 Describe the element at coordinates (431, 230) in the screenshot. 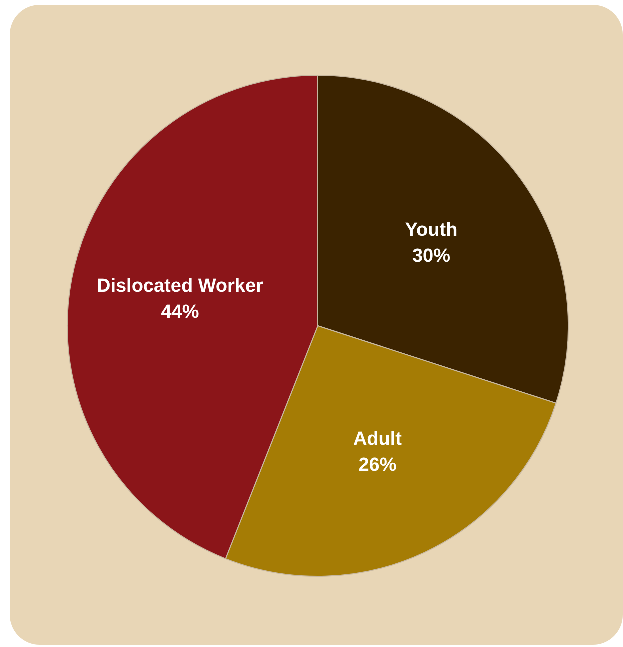

I see `slice-label: Youth` at that location.